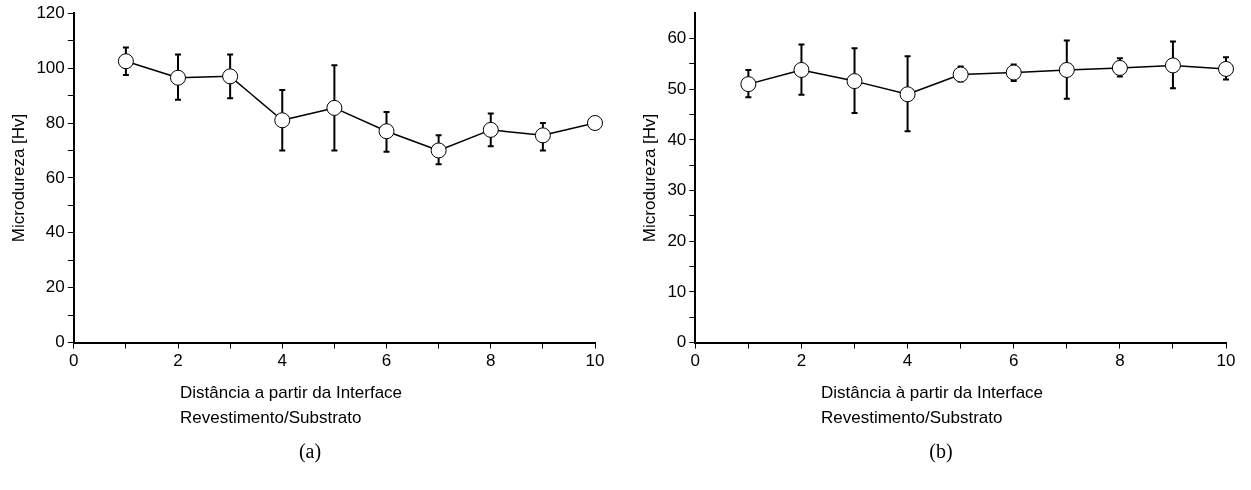  Describe the element at coordinates (933, 405) in the screenshot. I see `x-axis-title: Distância à partir da Interface Revestimento/Substrato` at that location.